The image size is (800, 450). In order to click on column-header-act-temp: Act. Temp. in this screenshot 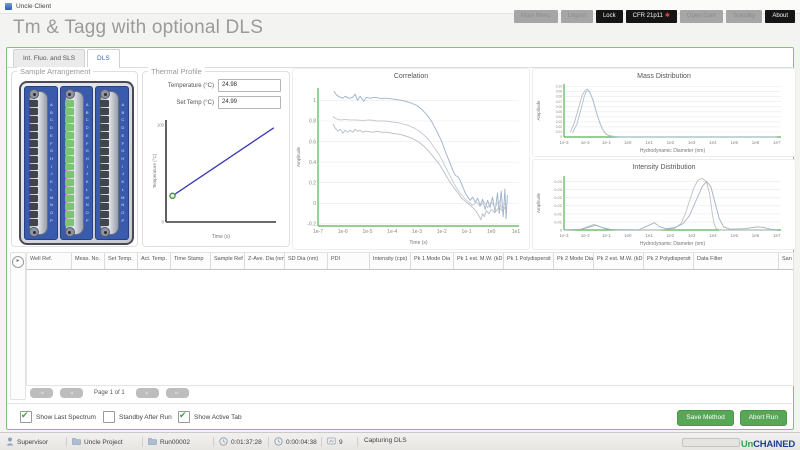, I will do `click(153, 261)`.